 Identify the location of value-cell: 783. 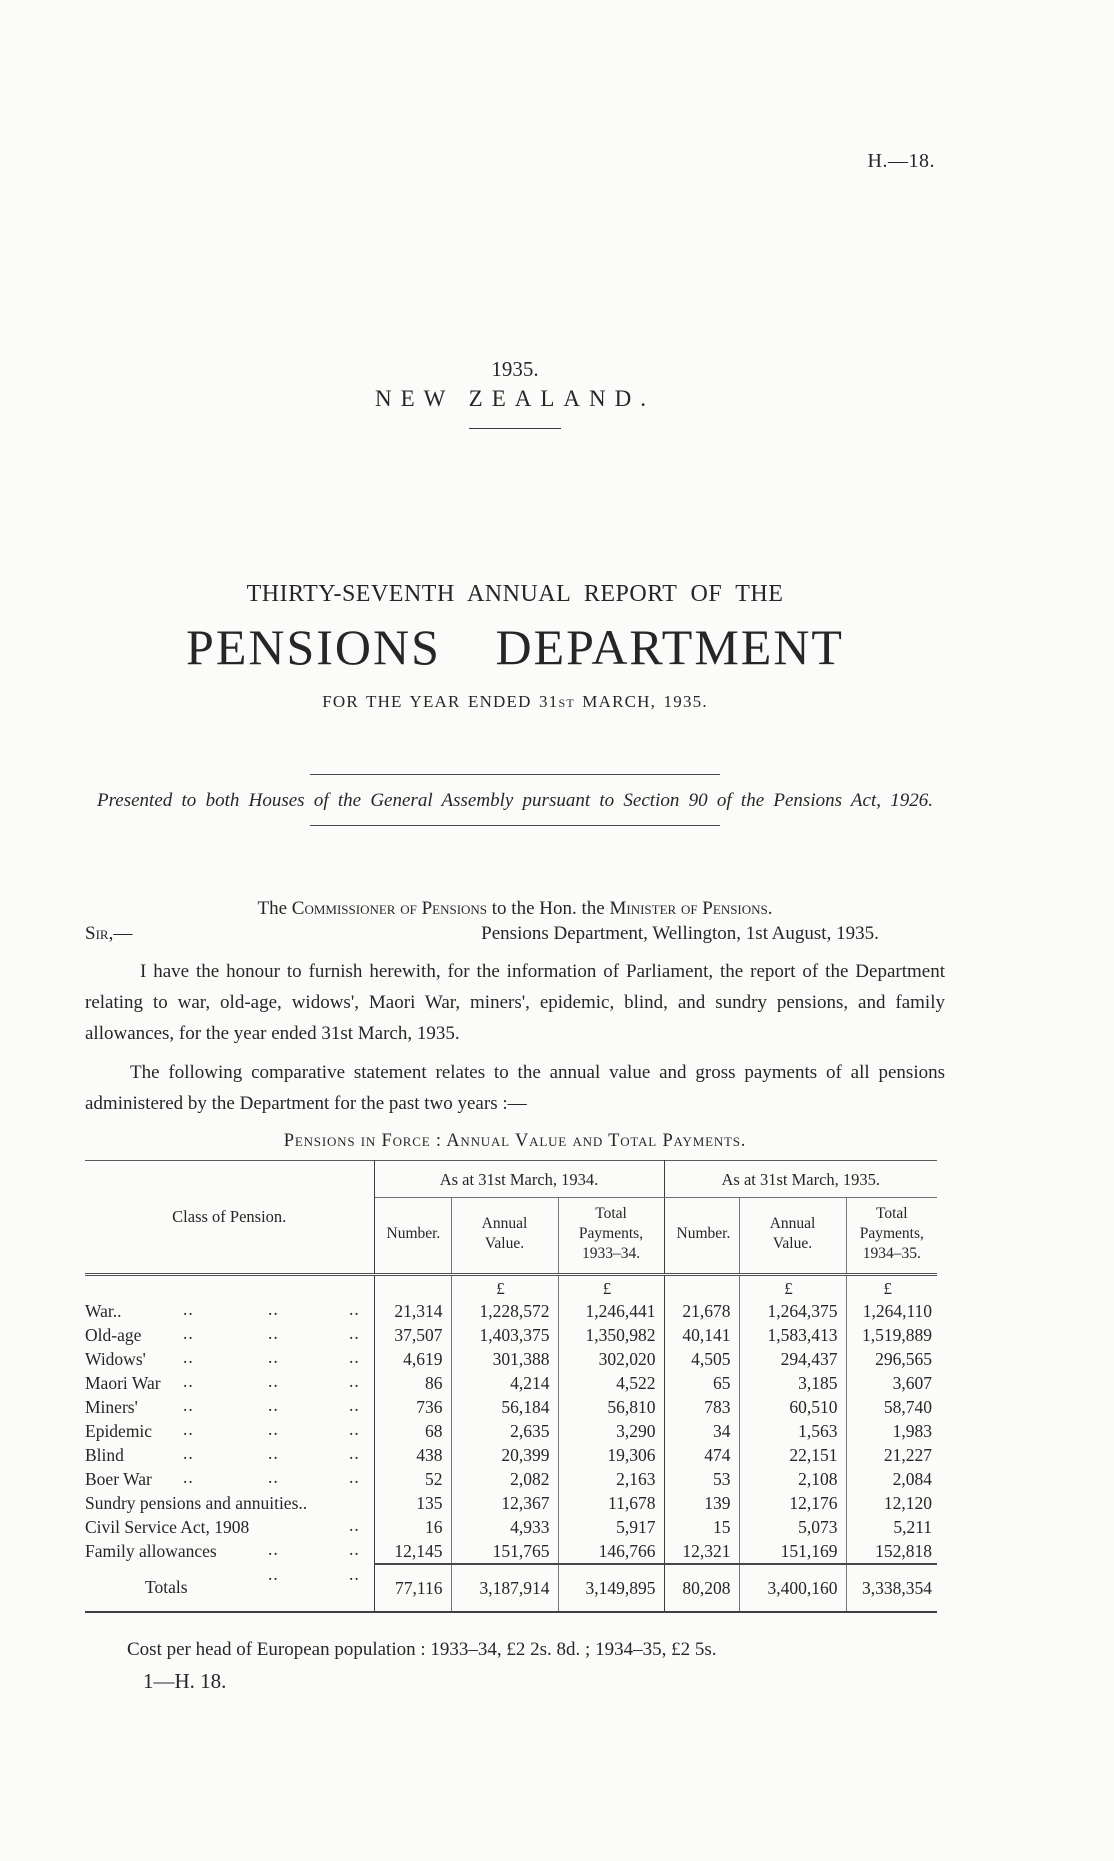
(702, 1407).